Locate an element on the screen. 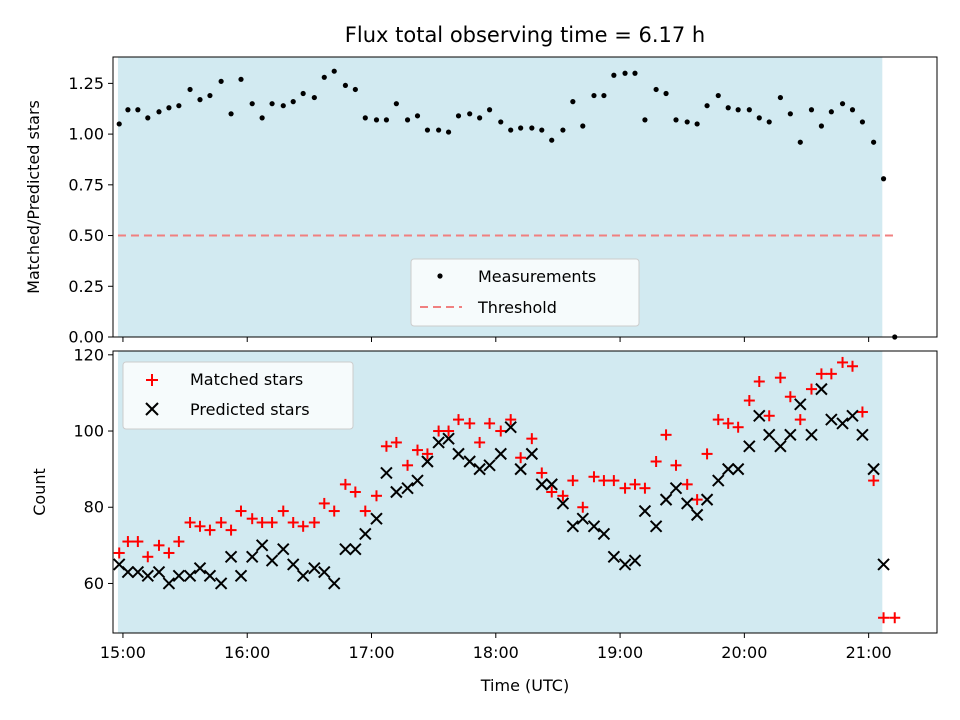 Image resolution: width=960 pixels, height=720 pixels. ytick-label: 80 is located at coordinates (94, 507).